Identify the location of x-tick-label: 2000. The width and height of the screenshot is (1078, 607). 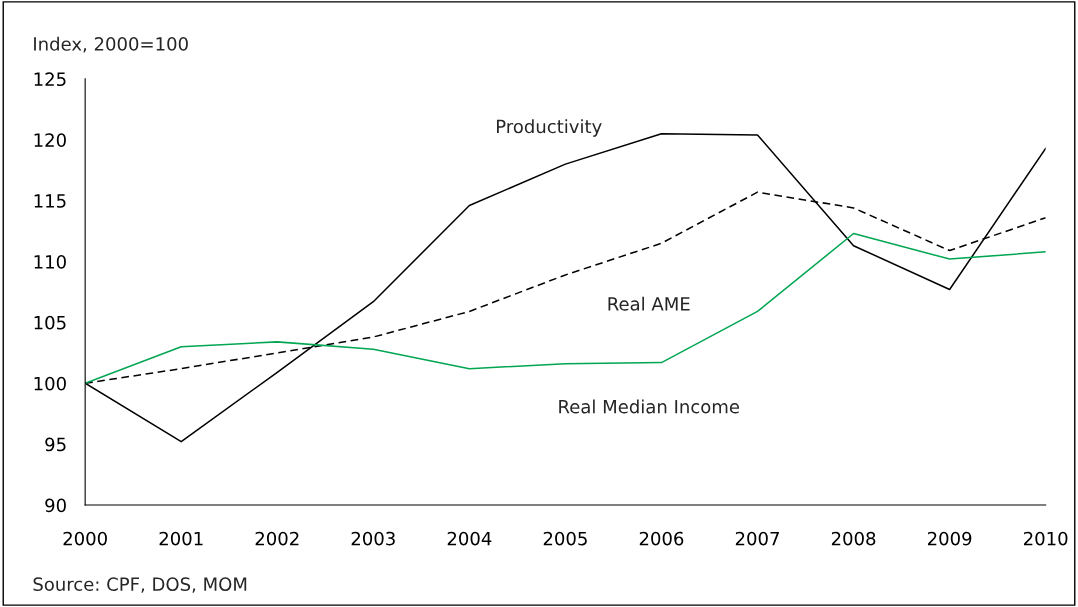
(85, 538).